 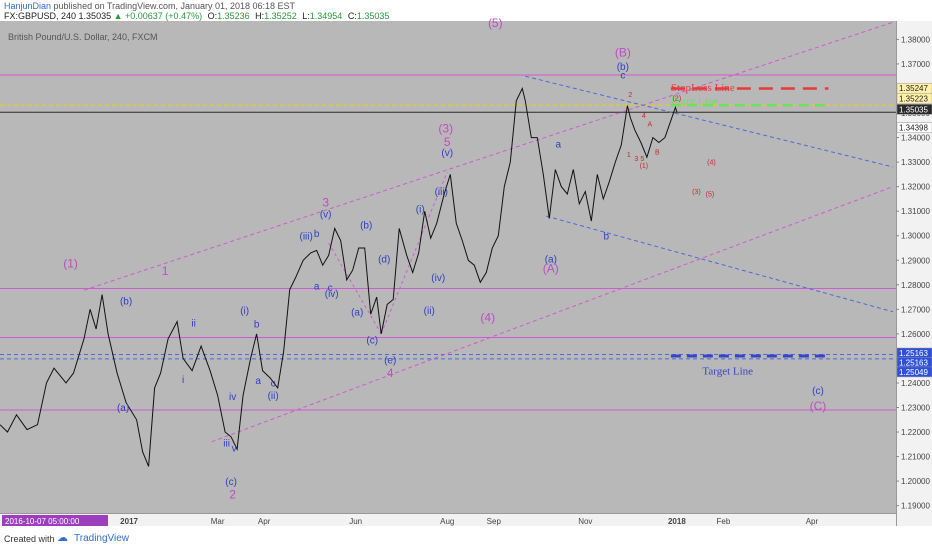 I want to click on start-date-bg, so click(x=55, y=520).